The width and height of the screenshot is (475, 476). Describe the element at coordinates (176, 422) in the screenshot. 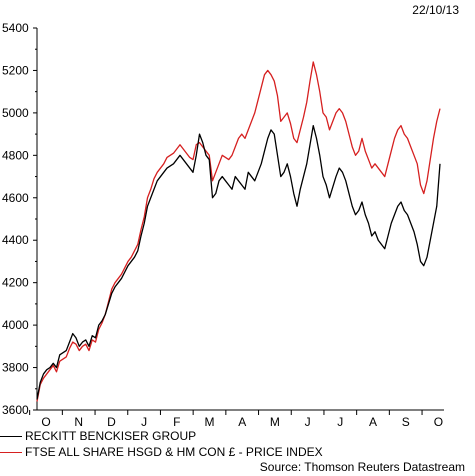

I see `x-tick-label: F` at that location.